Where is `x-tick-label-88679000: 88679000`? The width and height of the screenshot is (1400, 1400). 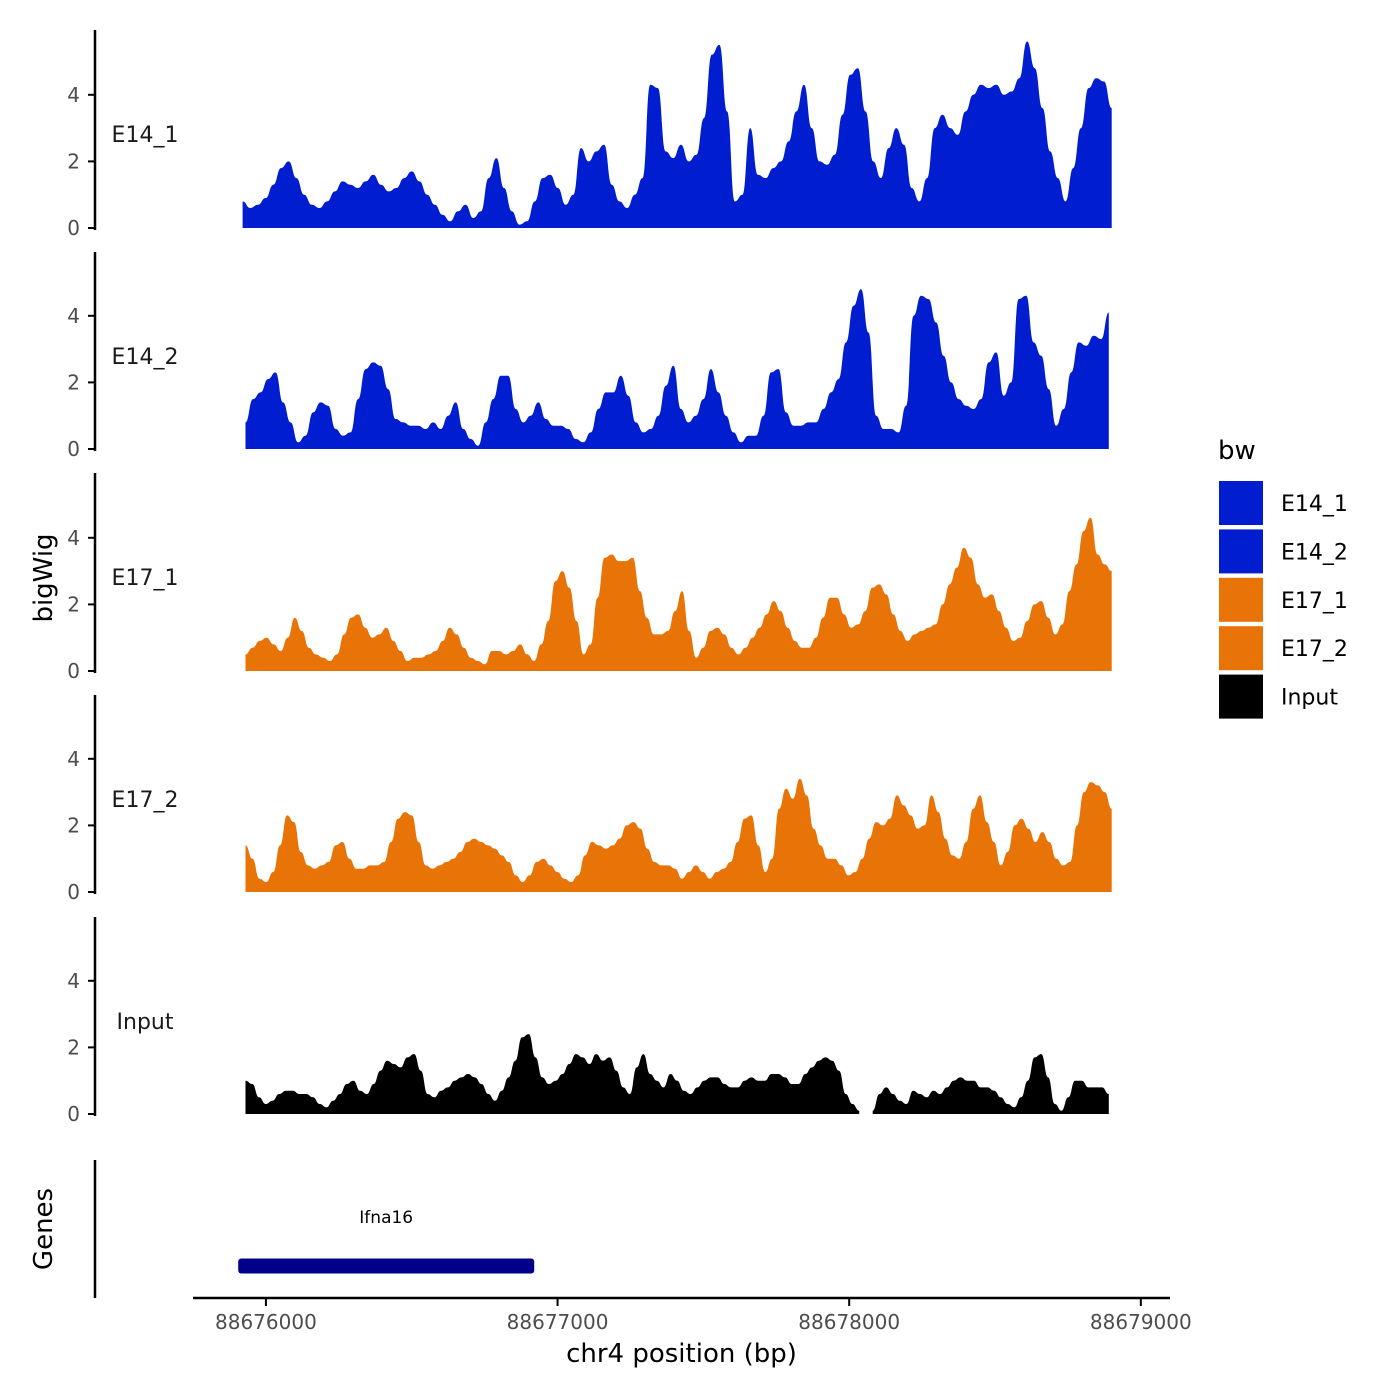
x-tick-label-88679000: 88679000 is located at coordinates (1141, 1322).